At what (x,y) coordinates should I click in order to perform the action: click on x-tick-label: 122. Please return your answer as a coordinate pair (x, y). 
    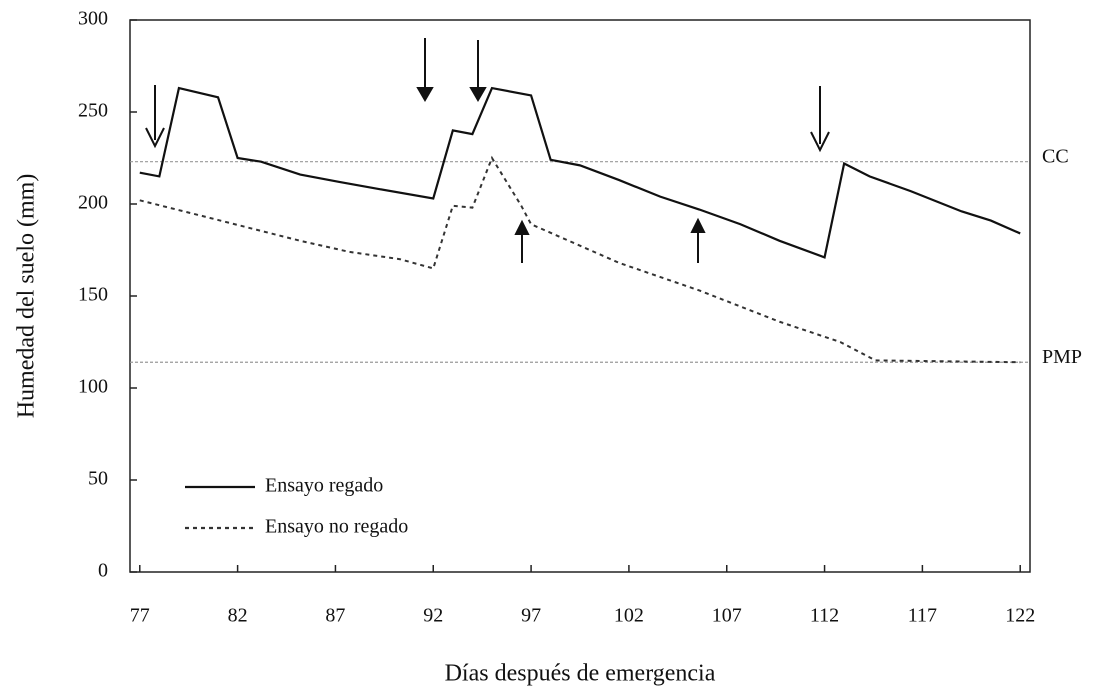
    Looking at the image, I should click on (1020, 616).